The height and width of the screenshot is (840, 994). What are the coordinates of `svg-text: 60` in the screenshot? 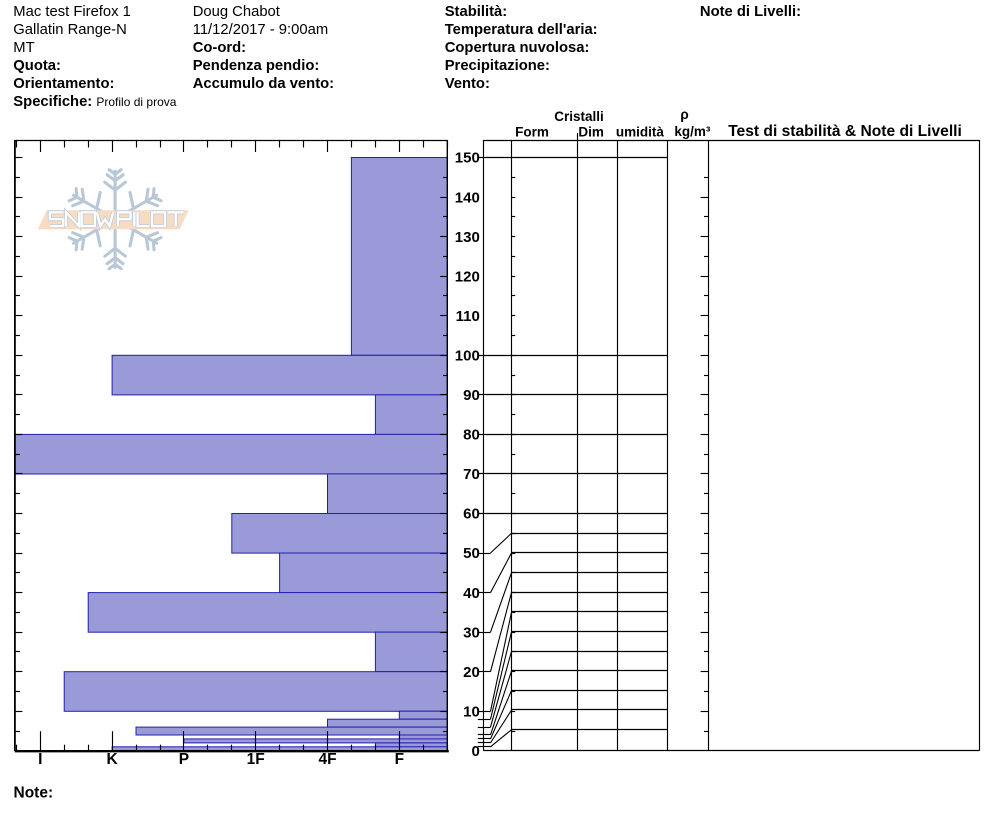 It's located at (471, 514).